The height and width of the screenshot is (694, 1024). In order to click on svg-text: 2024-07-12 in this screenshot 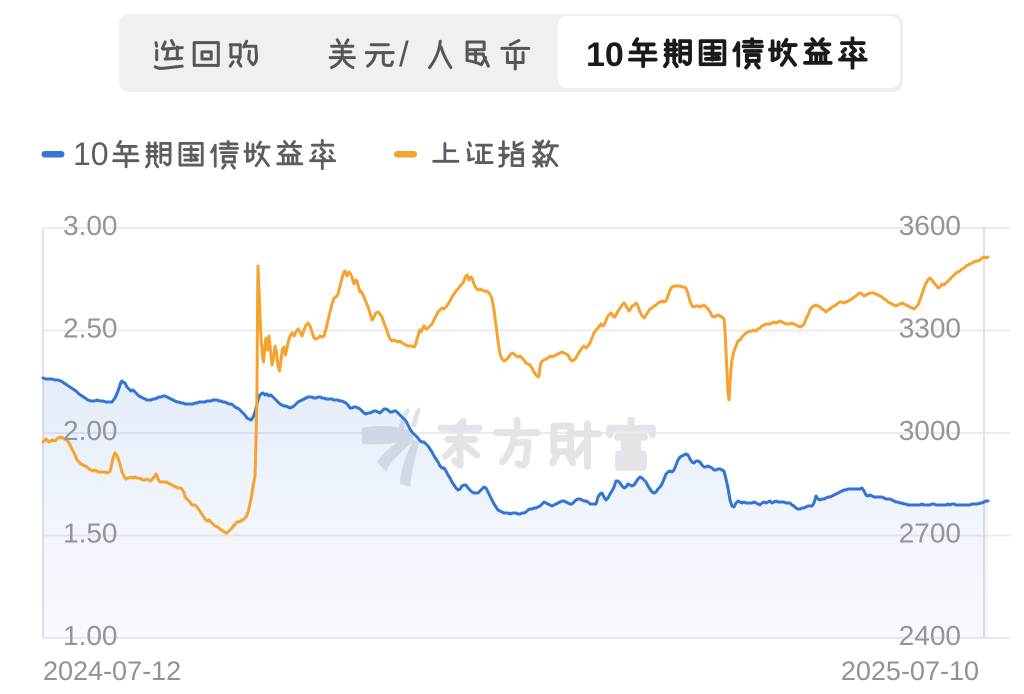, I will do `click(112, 671)`.